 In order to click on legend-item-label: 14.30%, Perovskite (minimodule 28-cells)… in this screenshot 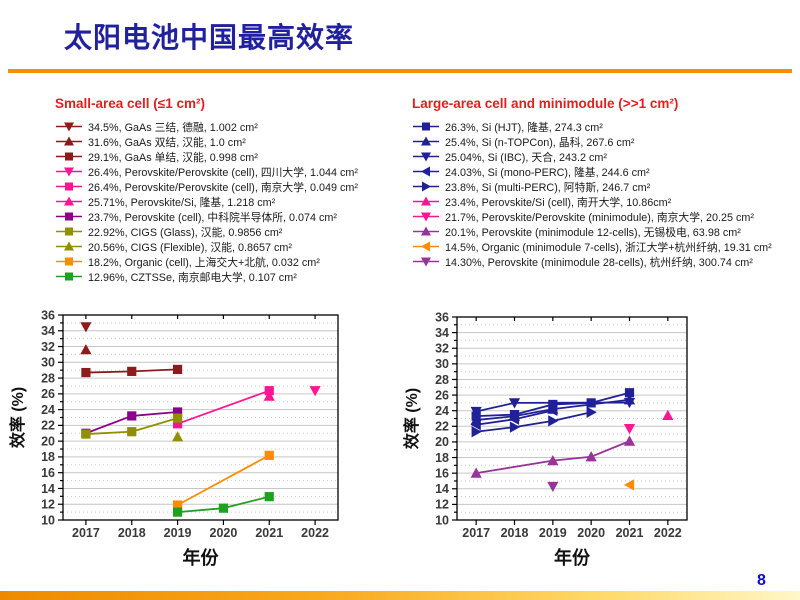, I will do `click(599, 262)`.